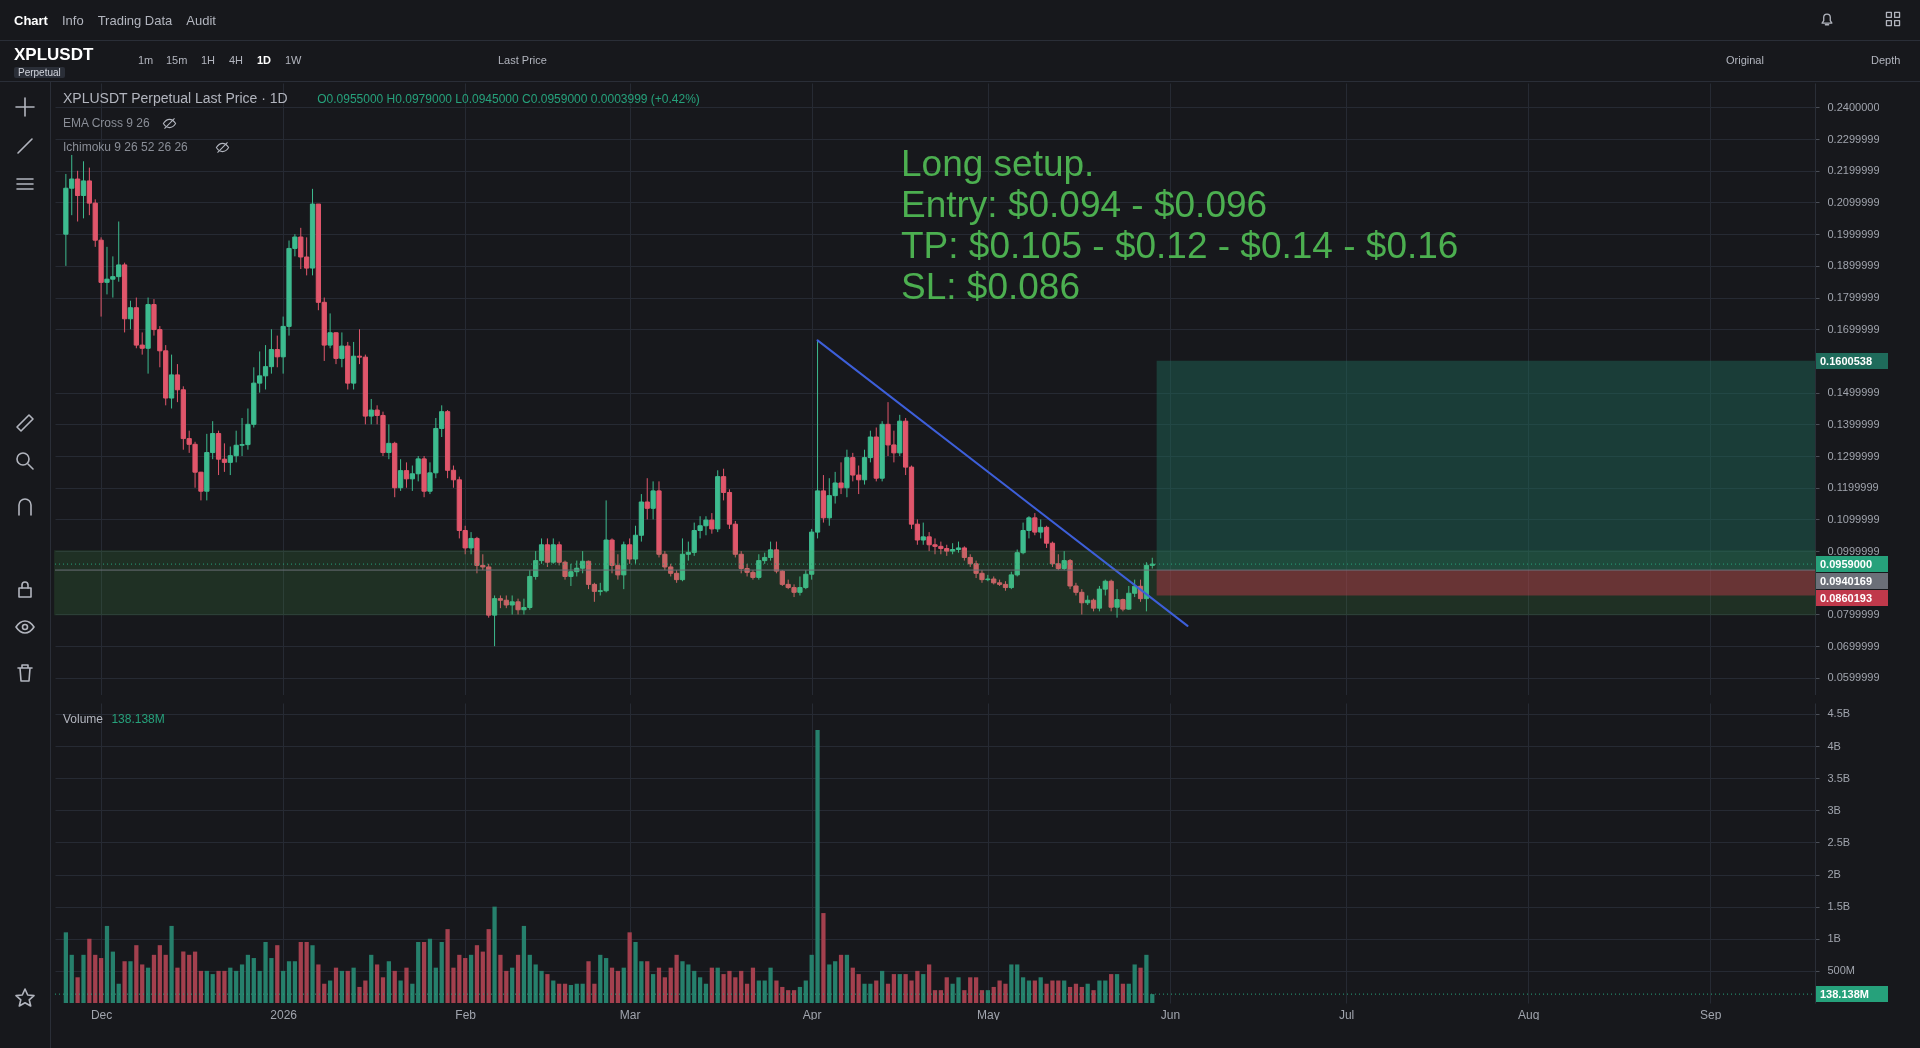  Describe the element at coordinates (1852, 581) in the screenshot. I see `ref-line-label: 0.0940169` at that location.